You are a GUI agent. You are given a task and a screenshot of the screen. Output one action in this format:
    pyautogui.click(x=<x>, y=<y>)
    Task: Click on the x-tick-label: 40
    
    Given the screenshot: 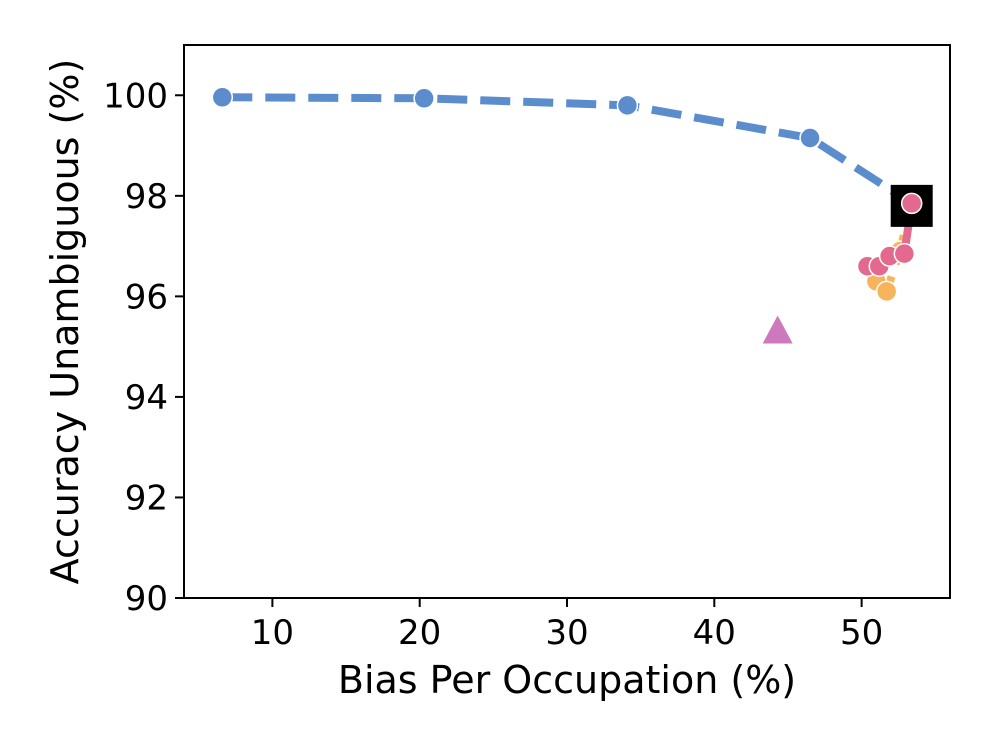 What is the action you would take?
    pyautogui.click(x=714, y=633)
    